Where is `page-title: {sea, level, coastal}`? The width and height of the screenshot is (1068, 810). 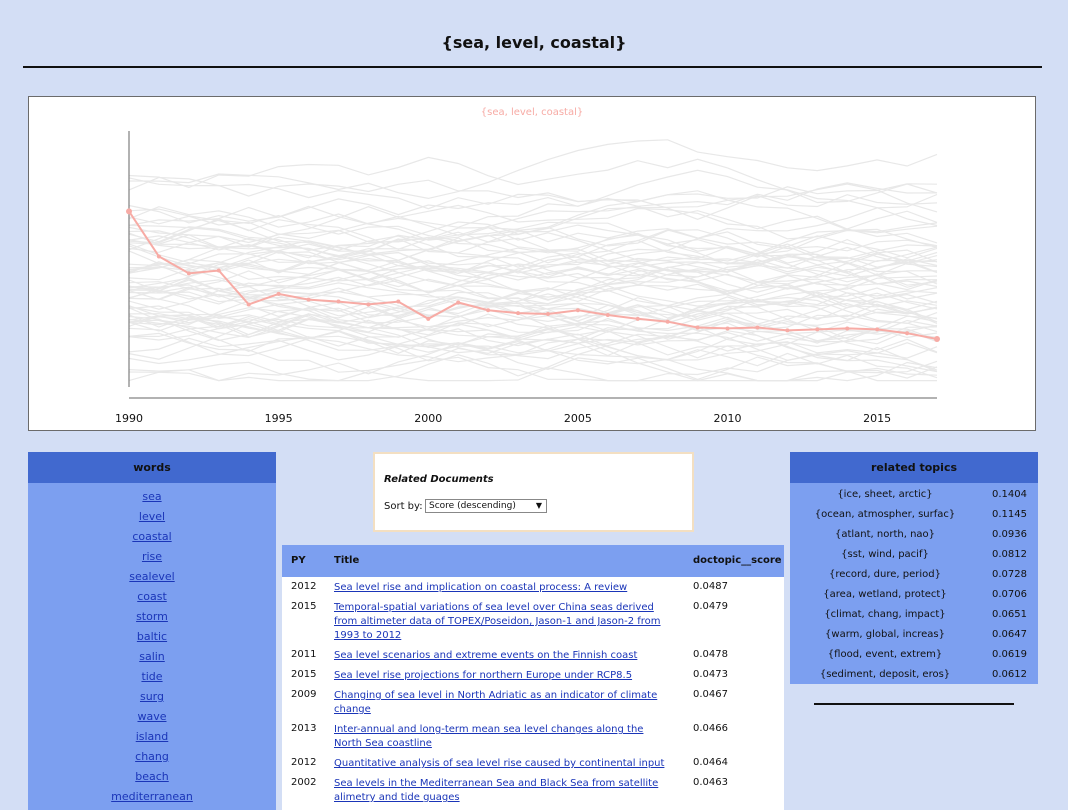
page-title: {sea, level, coastal} is located at coordinates (534, 42).